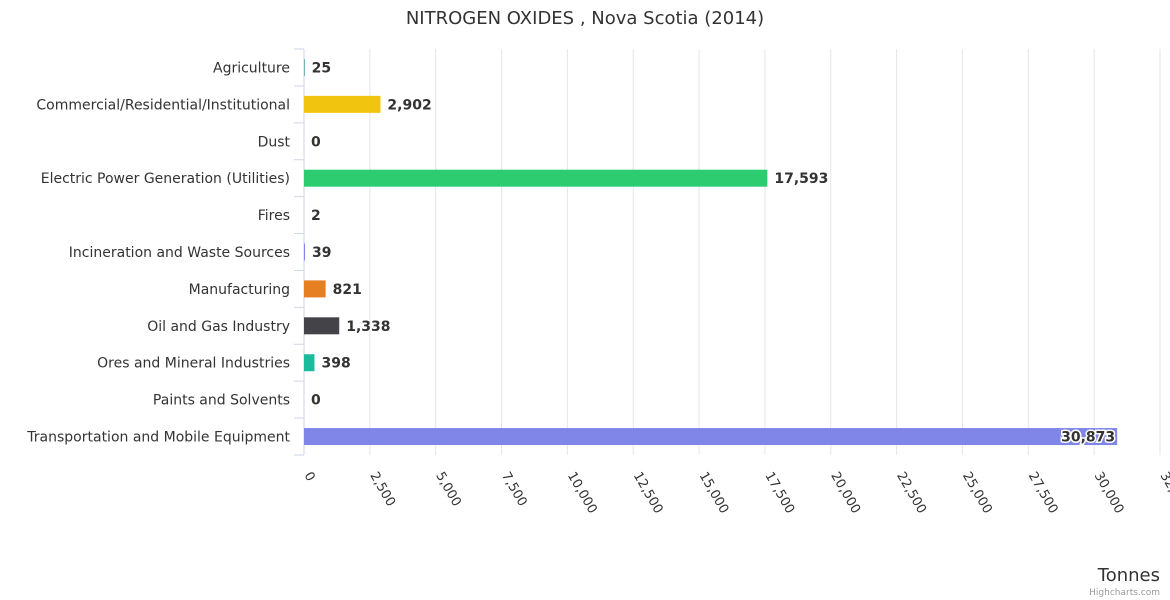  What do you see at coordinates (163, 105) in the screenshot?
I see `category-label: Commercial/Residential/Institutional` at bounding box center [163, 105].